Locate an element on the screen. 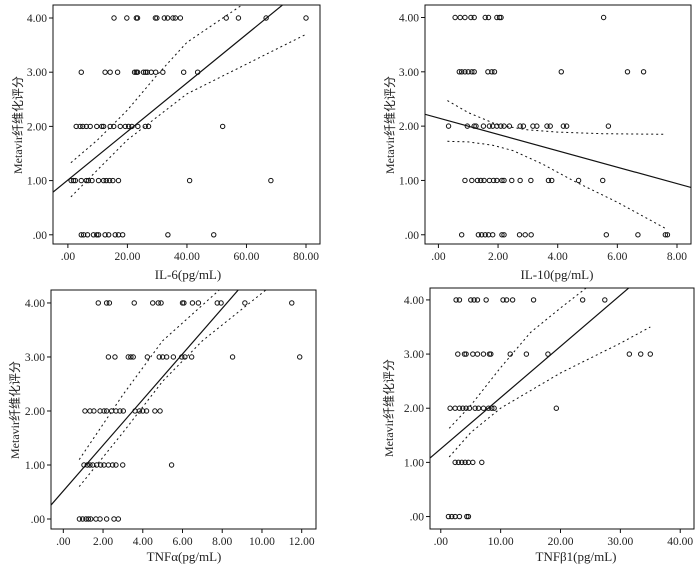 The width and height of the screenshot is (700, 568). ci-upper-line is located at coordinates (156, 84).